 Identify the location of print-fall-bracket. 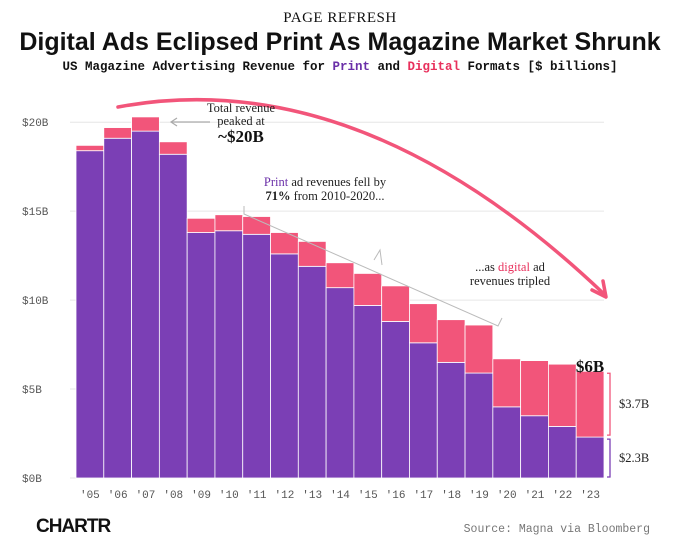
(373, 266).